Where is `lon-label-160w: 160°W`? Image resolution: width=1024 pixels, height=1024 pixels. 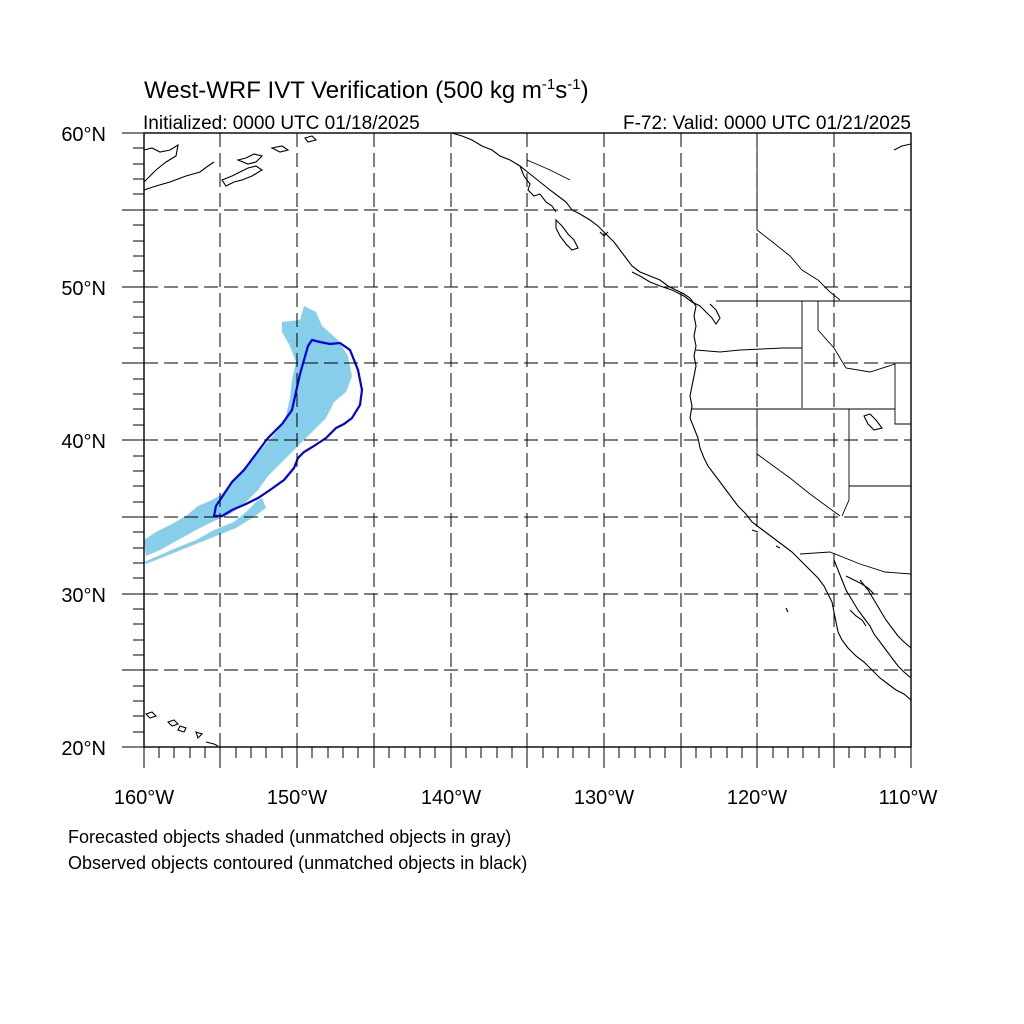 lon-label-160w: 160°W is located at coordinates (144, 798).